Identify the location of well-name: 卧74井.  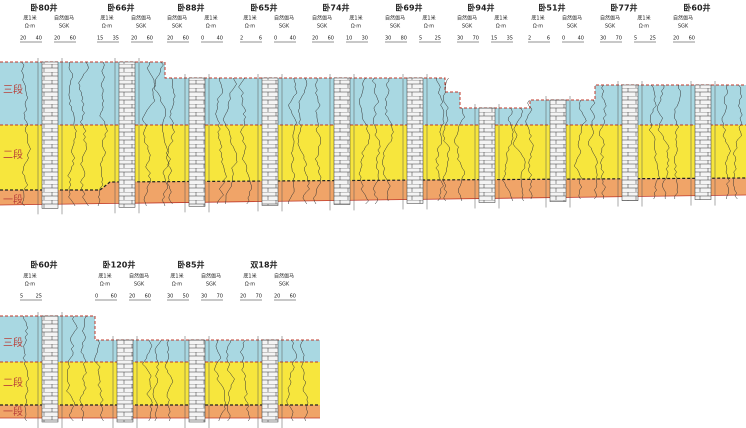
(335, 8).